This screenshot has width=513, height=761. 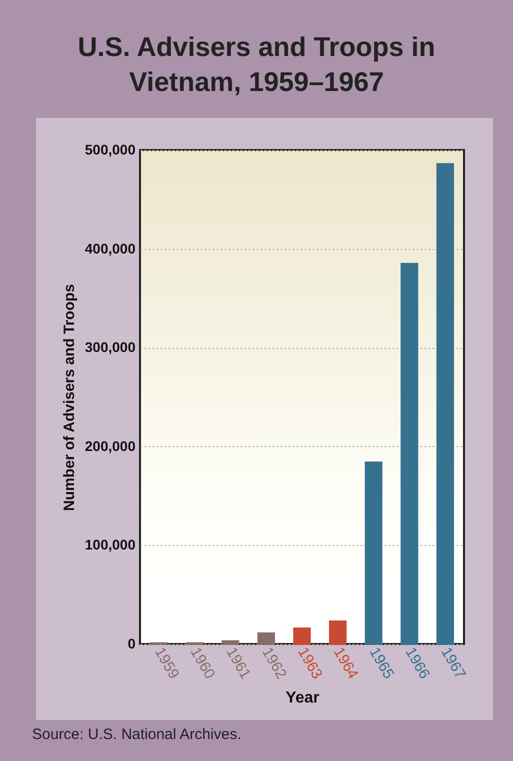 What do you see at coordinates (256, 65) in the screenshot?
I see `chart-title: U.S. Advisers and Troops in Vietnam, 1959–1967` at bounding box center [256, 65].